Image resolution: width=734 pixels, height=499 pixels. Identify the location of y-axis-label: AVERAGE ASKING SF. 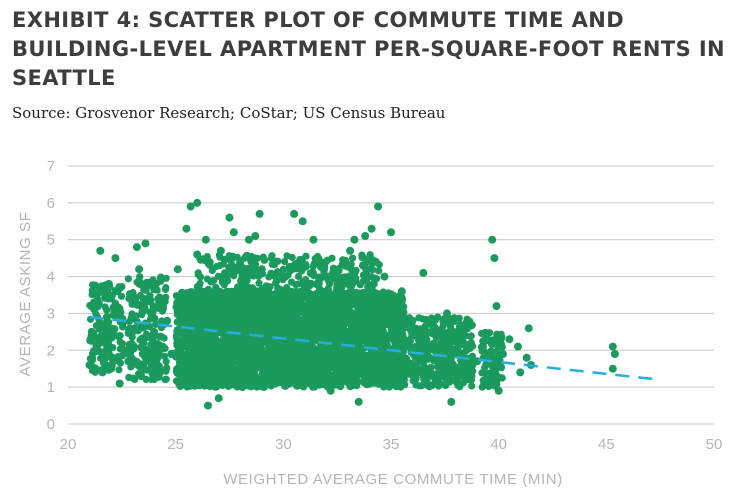
(25, 294).